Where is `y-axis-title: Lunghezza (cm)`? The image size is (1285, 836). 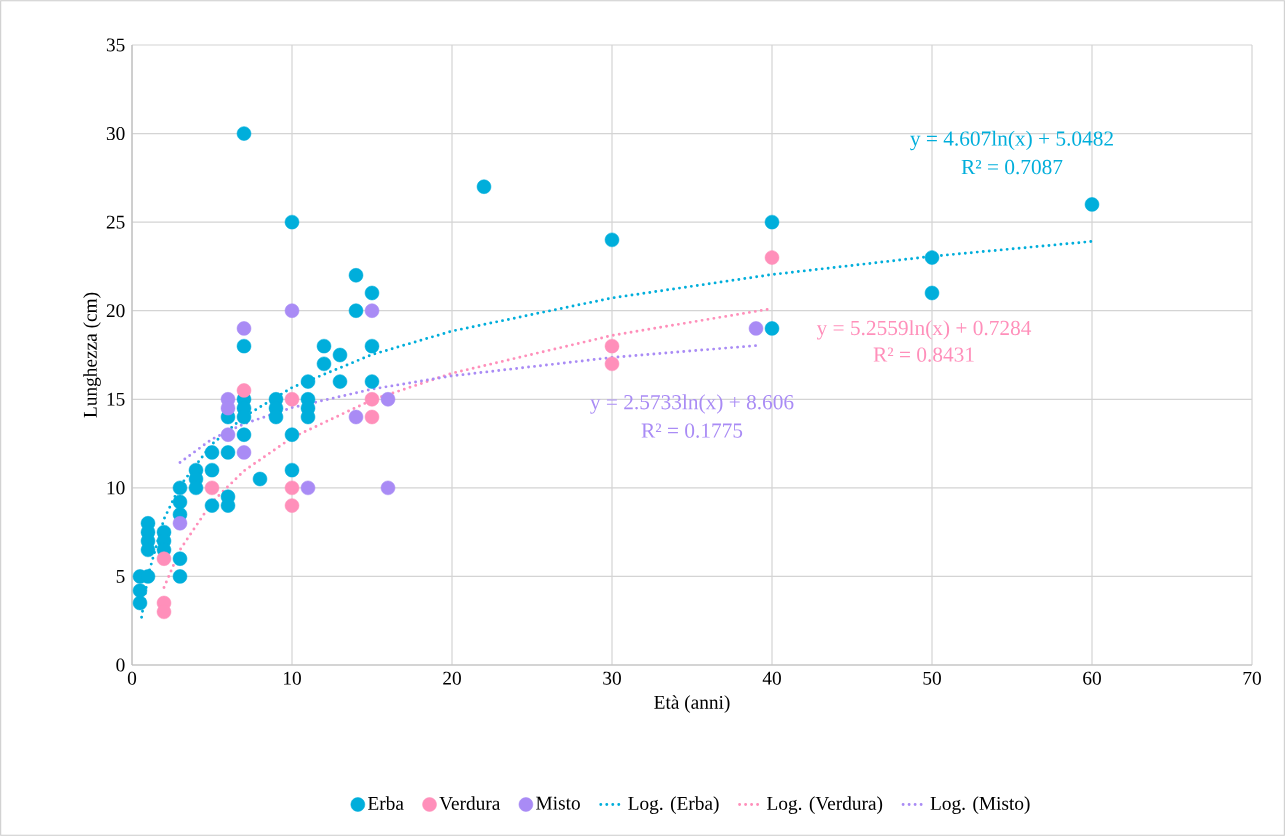 y-axis-title: Lunghezza (cm) is located at coordinates (92, 355).